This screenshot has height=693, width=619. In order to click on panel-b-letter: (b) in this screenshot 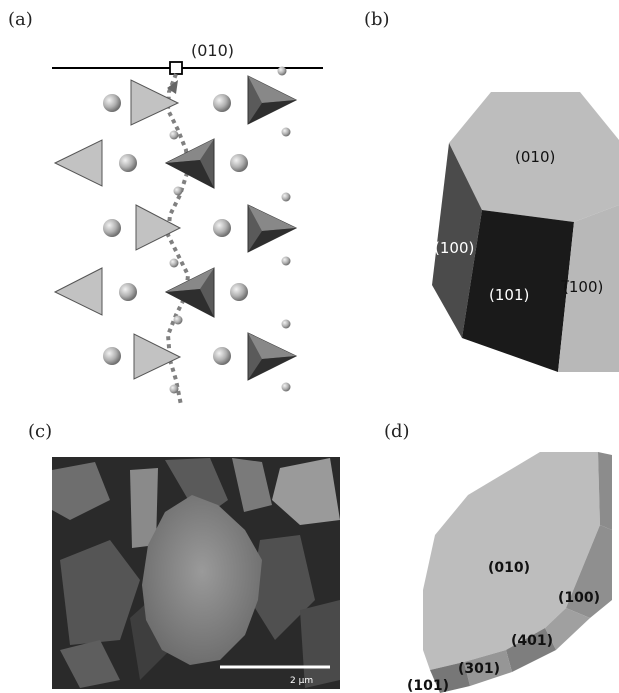, I will do `click(377, 19)`.